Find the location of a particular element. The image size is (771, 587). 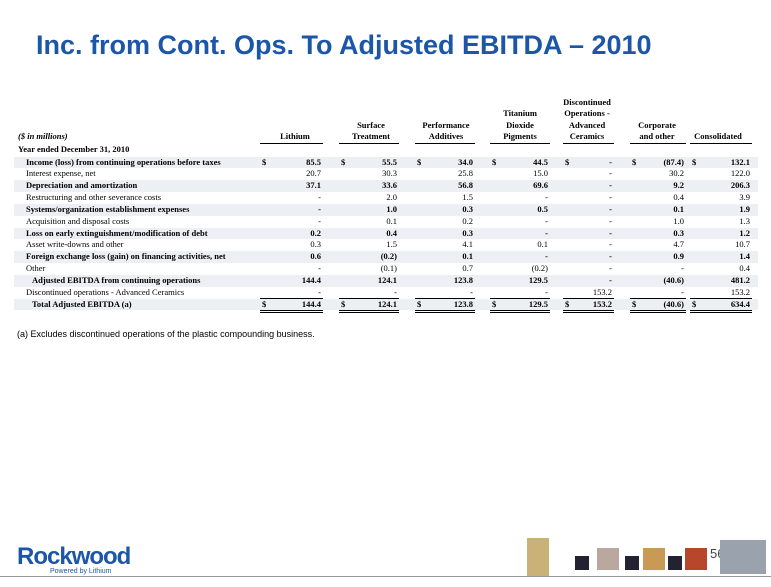

cell-value: 9.2 is located at coordinates (678, 185).